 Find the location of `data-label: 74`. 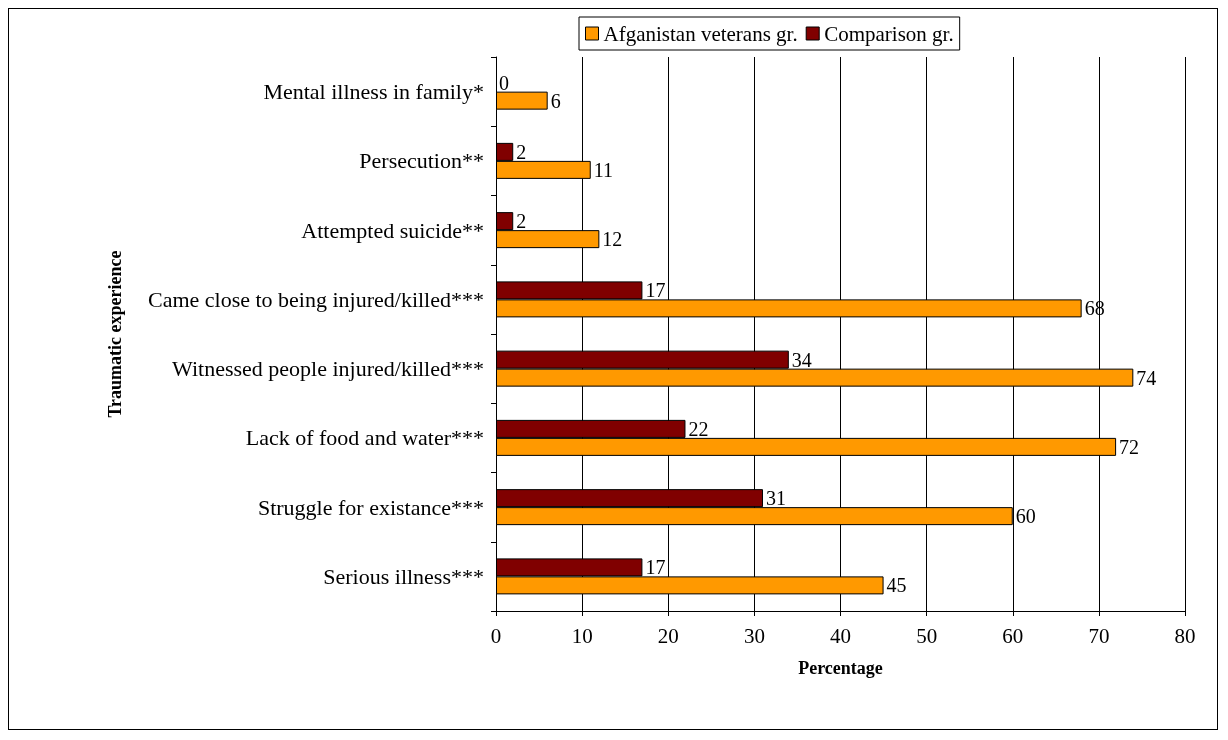

data-label: 74 is located at coordinates (1146, 377).